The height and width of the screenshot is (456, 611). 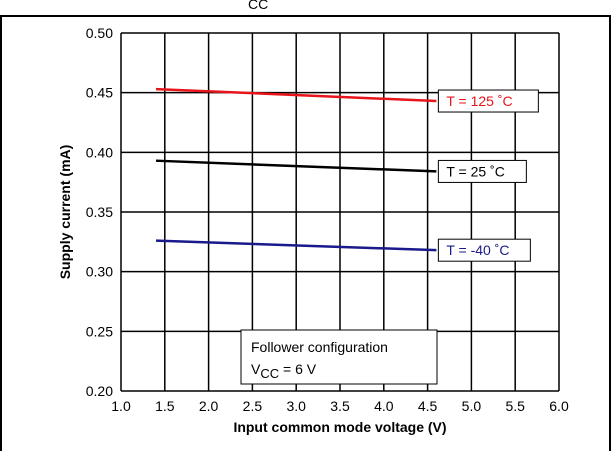 I want to click on x-tick-label-9: 5.5, so click(x=515, y=406).